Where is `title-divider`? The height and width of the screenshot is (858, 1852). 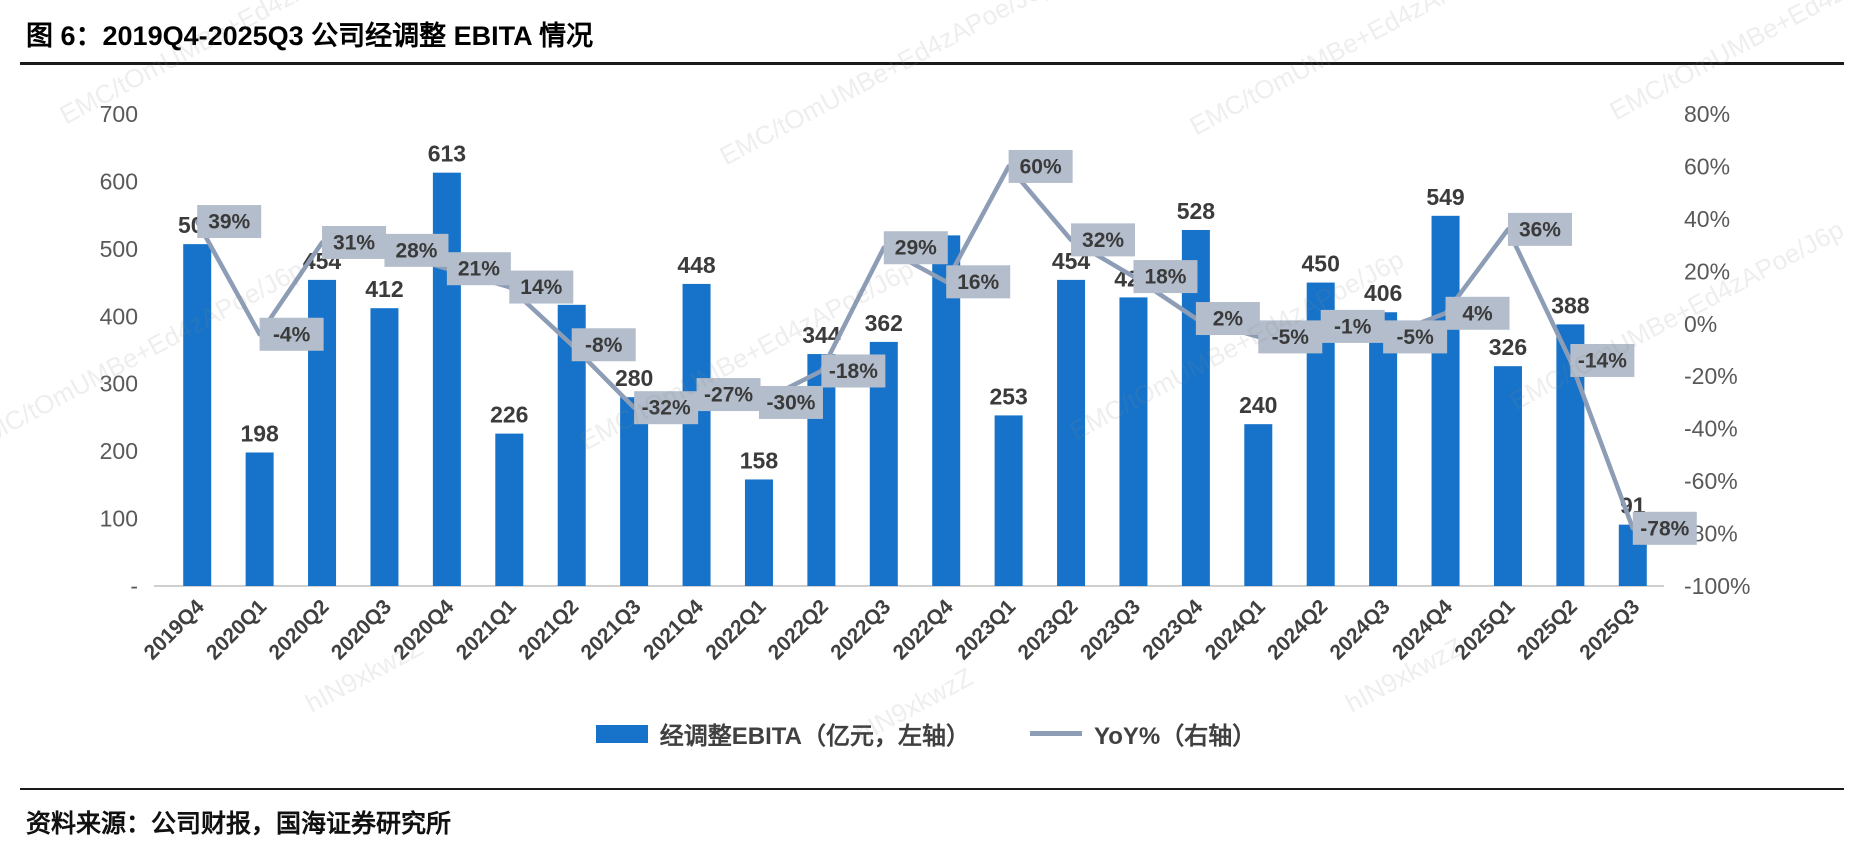
title-divider is located at coordinates (932, 63).